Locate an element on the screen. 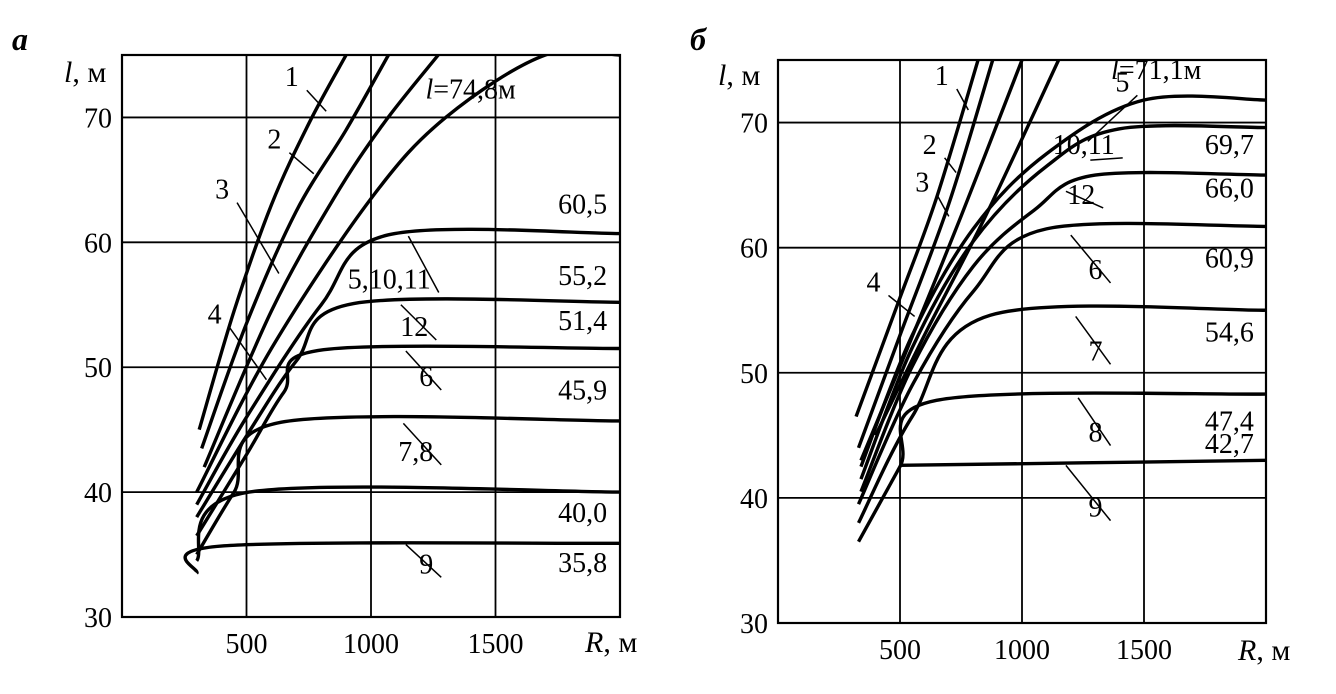  curve-label: 7 is located at coordinates (1096, 351).